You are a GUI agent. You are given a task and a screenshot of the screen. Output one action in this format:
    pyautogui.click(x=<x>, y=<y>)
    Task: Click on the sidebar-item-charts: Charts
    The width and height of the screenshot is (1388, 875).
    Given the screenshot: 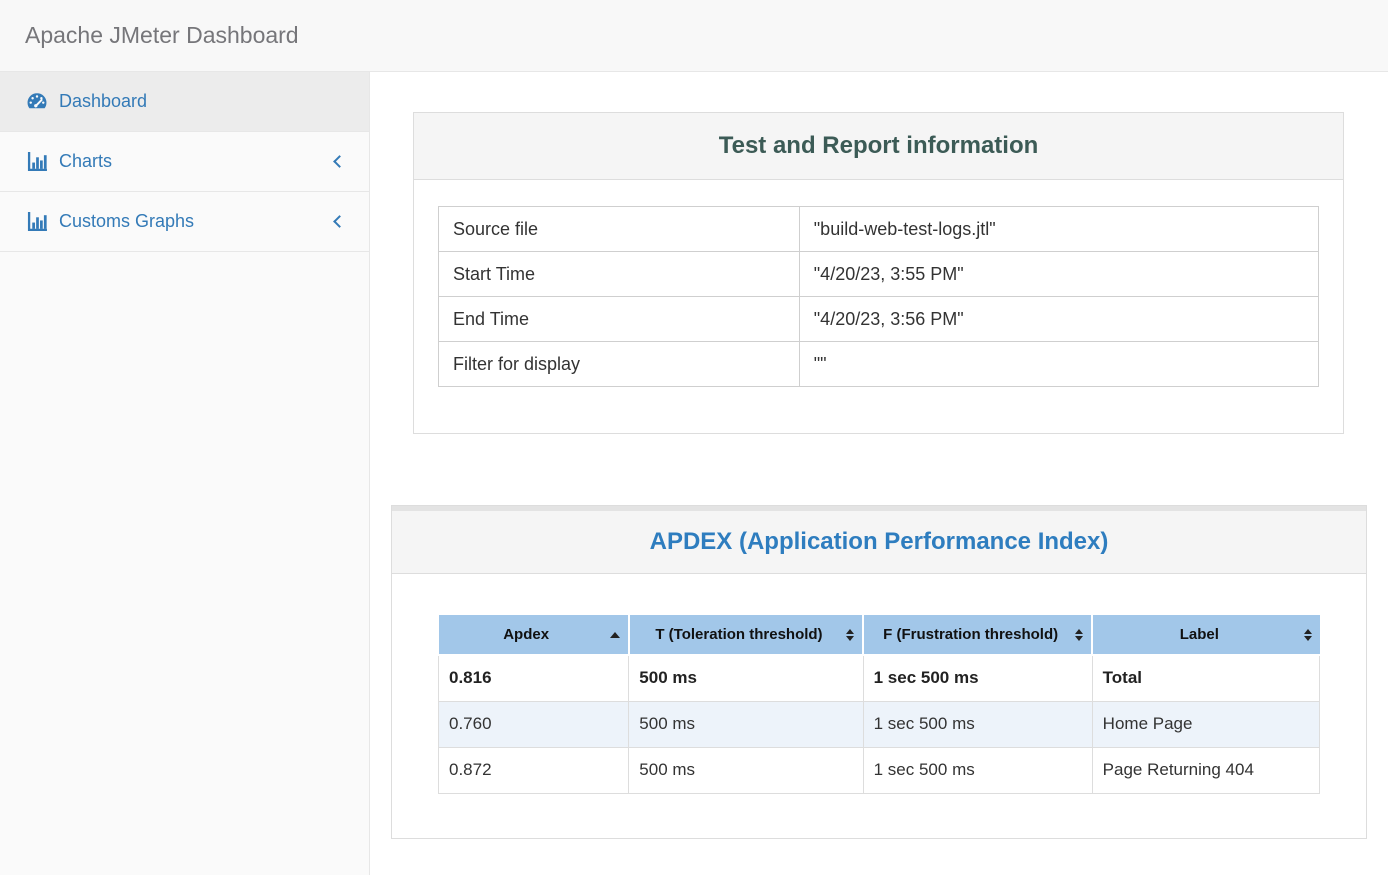 What is the action you would take?
    pyautogui.click(x=184, y=162)
    